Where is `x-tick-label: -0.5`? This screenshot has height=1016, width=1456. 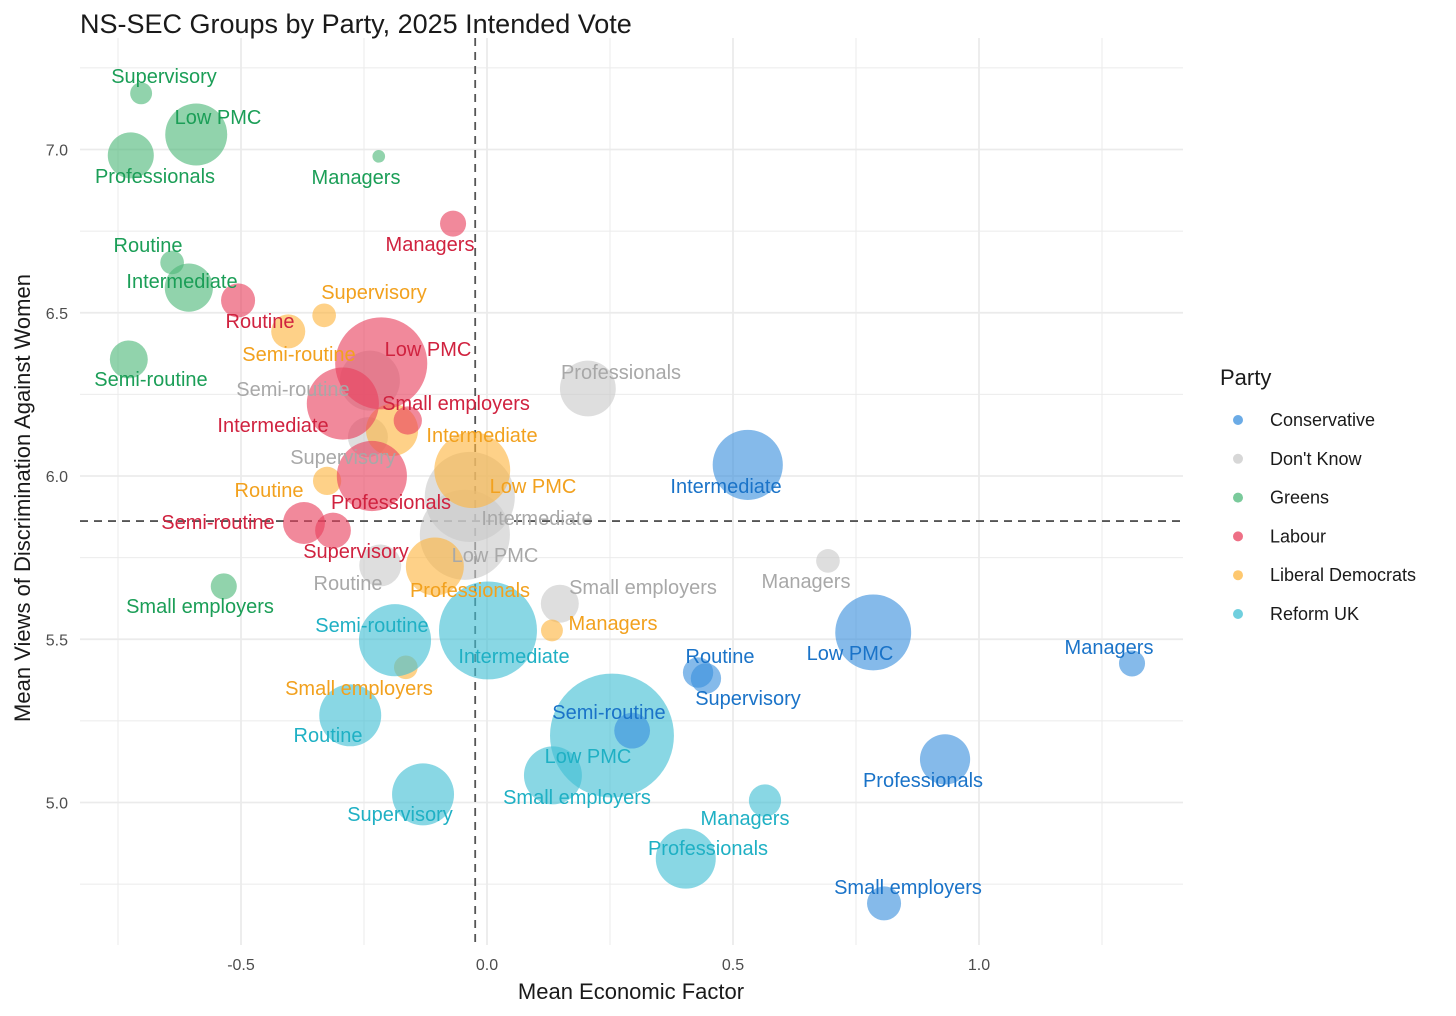 x-tick-label: -0.5 is located at coordinates (241, 965).